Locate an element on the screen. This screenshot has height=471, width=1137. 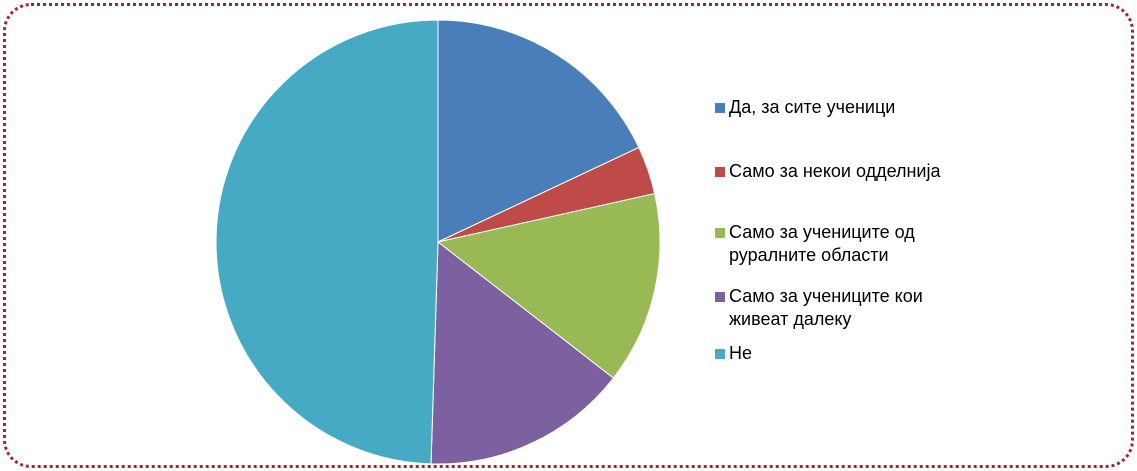
legend-label: Не is located at coordinates (741, 353).